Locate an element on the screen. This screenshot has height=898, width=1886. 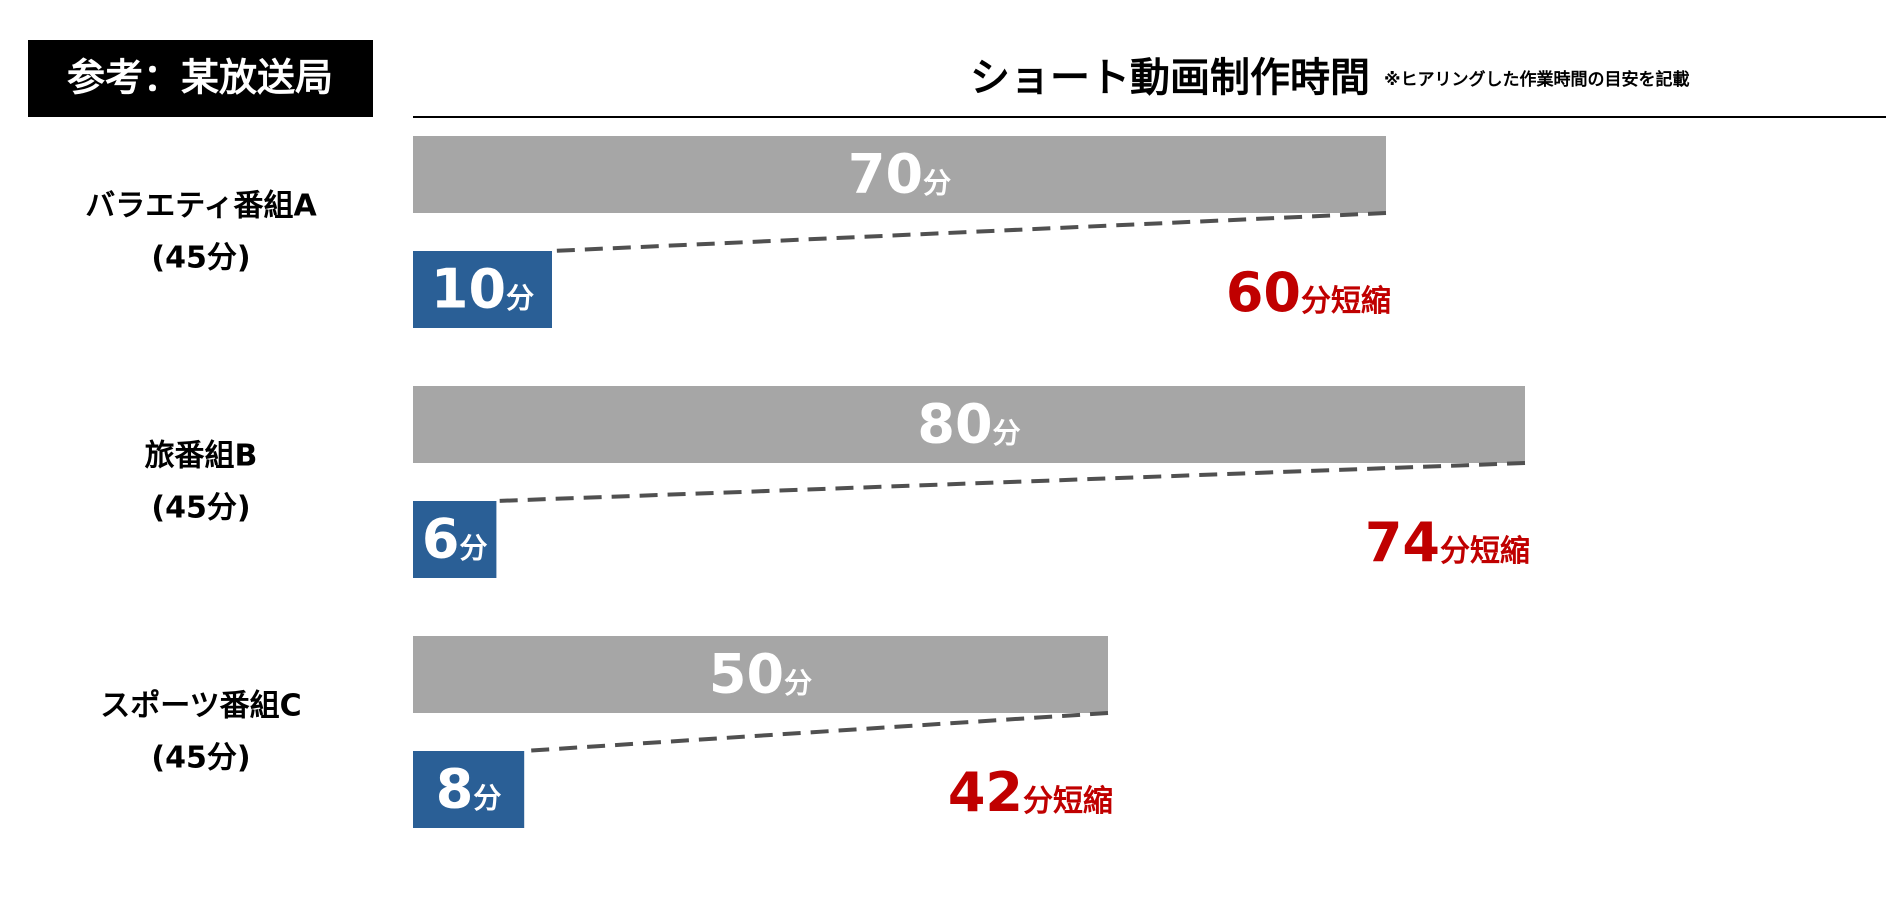
badge-box is located at coordinates (200, 78).